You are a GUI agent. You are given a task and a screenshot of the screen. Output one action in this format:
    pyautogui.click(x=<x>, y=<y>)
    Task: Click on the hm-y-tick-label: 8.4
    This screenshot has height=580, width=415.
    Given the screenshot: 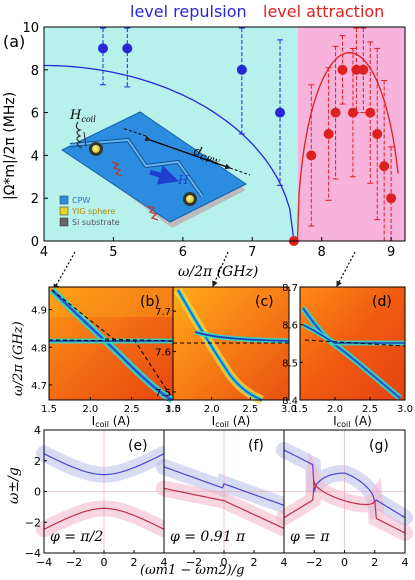 What is the action you would take?
    pyautogui.click(x=290, y=401)
    